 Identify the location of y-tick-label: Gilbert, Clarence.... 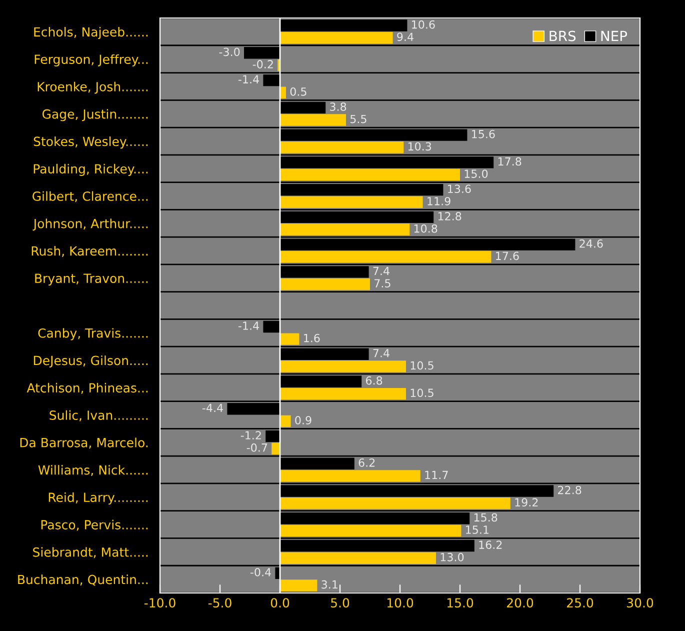
(90, 196).